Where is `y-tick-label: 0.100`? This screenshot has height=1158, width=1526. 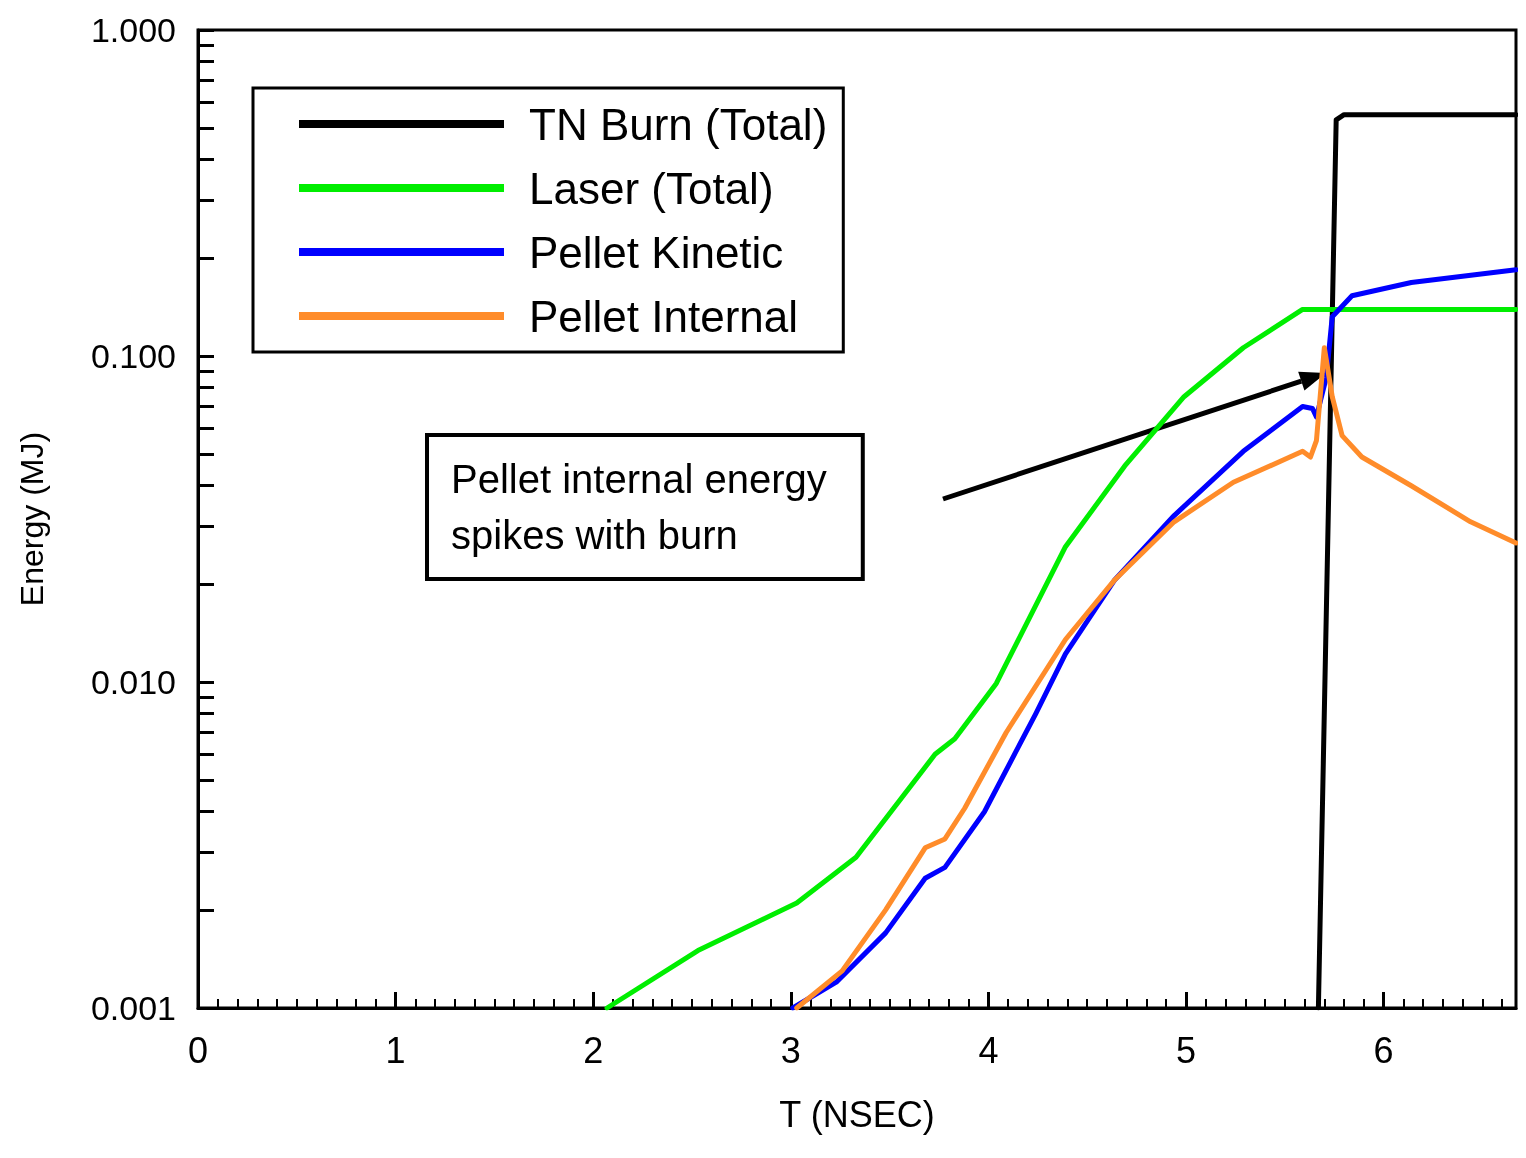
y-tick-label: 0.100 is located at coordinates (133, 356).